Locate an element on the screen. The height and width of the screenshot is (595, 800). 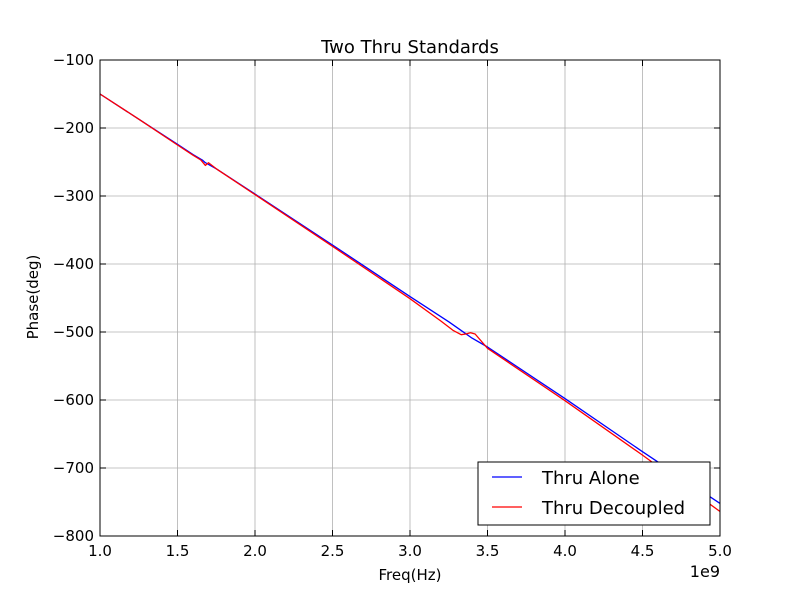
legend-label-thru-alone: Thru Alone is located at coordinates (590, 478).